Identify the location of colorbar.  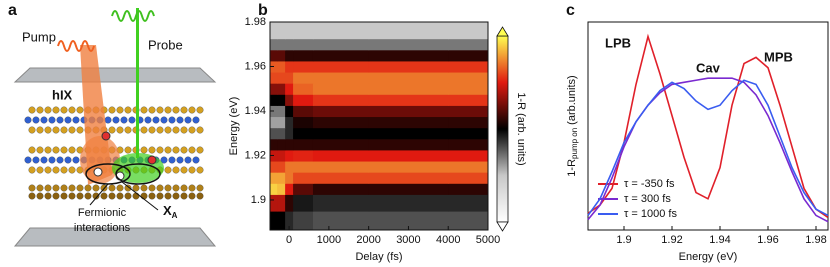
(502, 129).